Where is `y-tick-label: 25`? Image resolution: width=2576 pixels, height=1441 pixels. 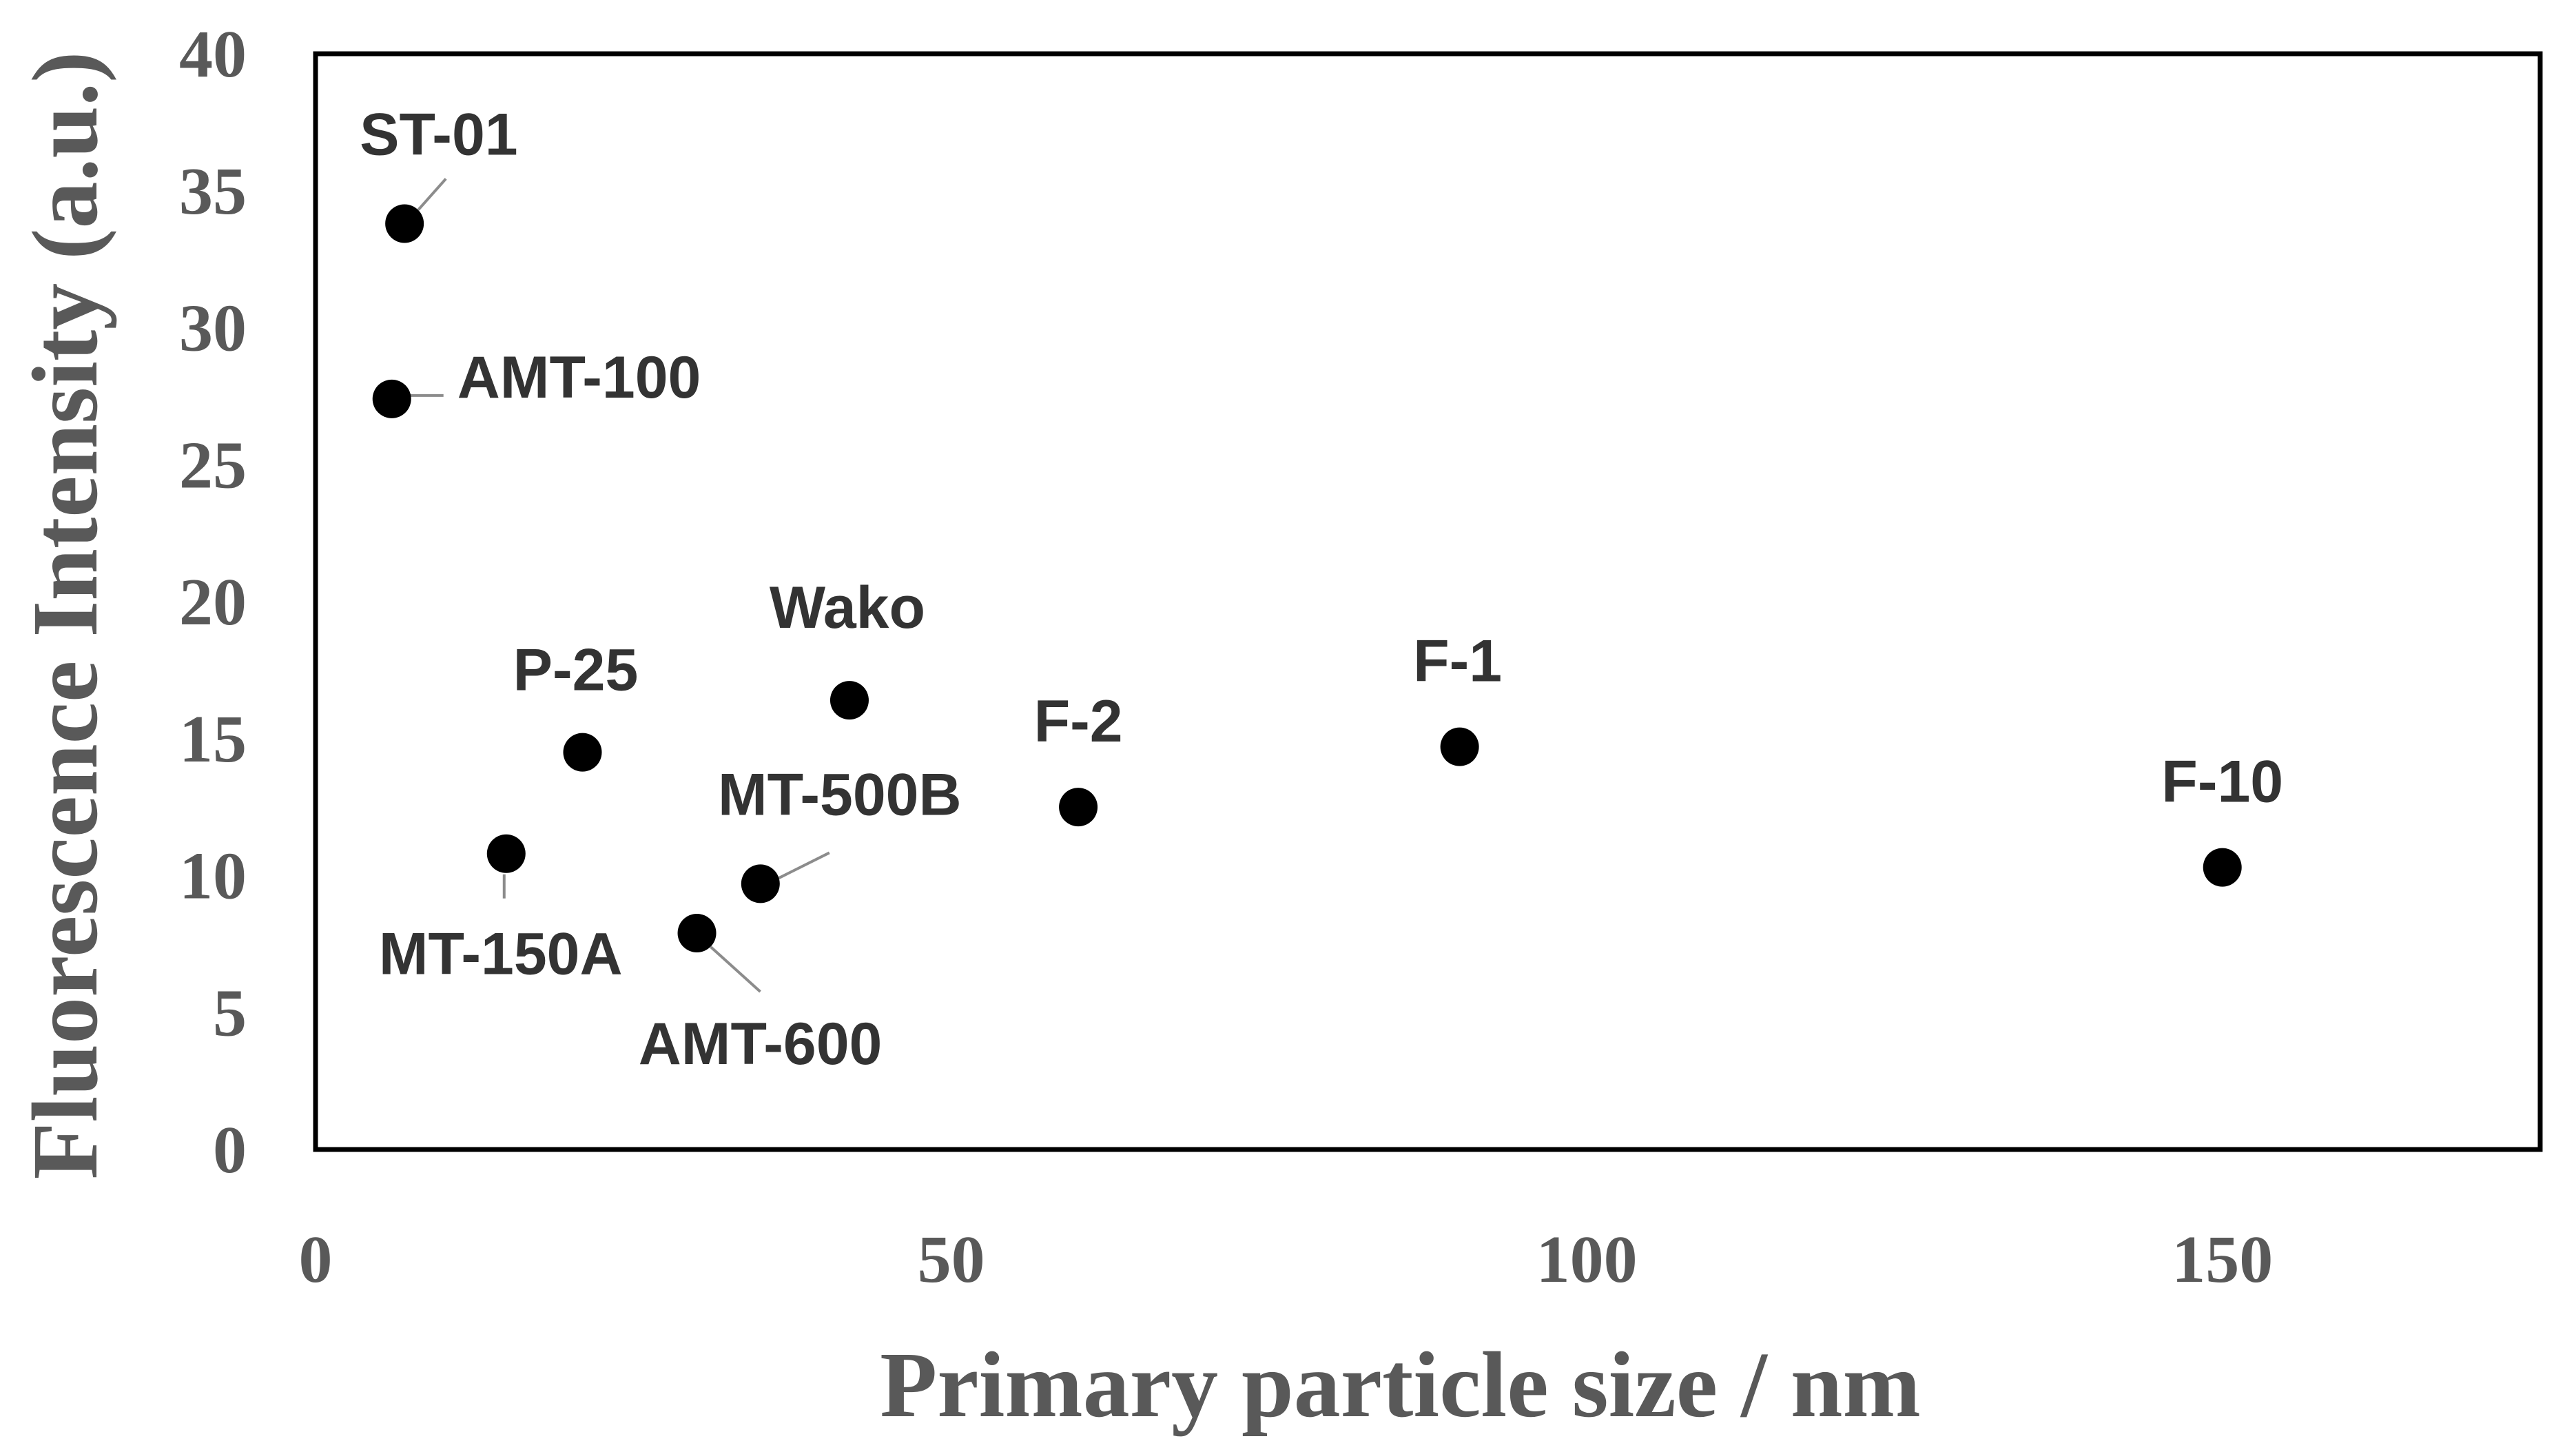 y-tick-label: 25 is located at coordinates (213, 465).